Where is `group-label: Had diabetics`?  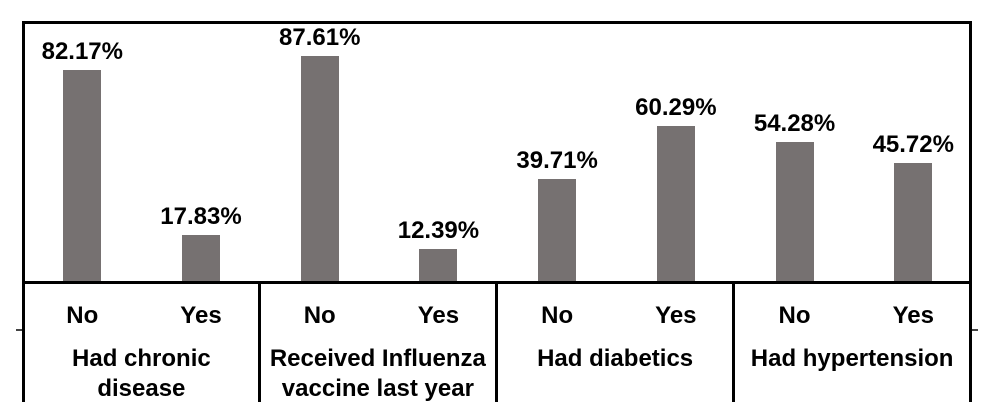 group-label: Had diabetics is located at coordinates (615, 359).